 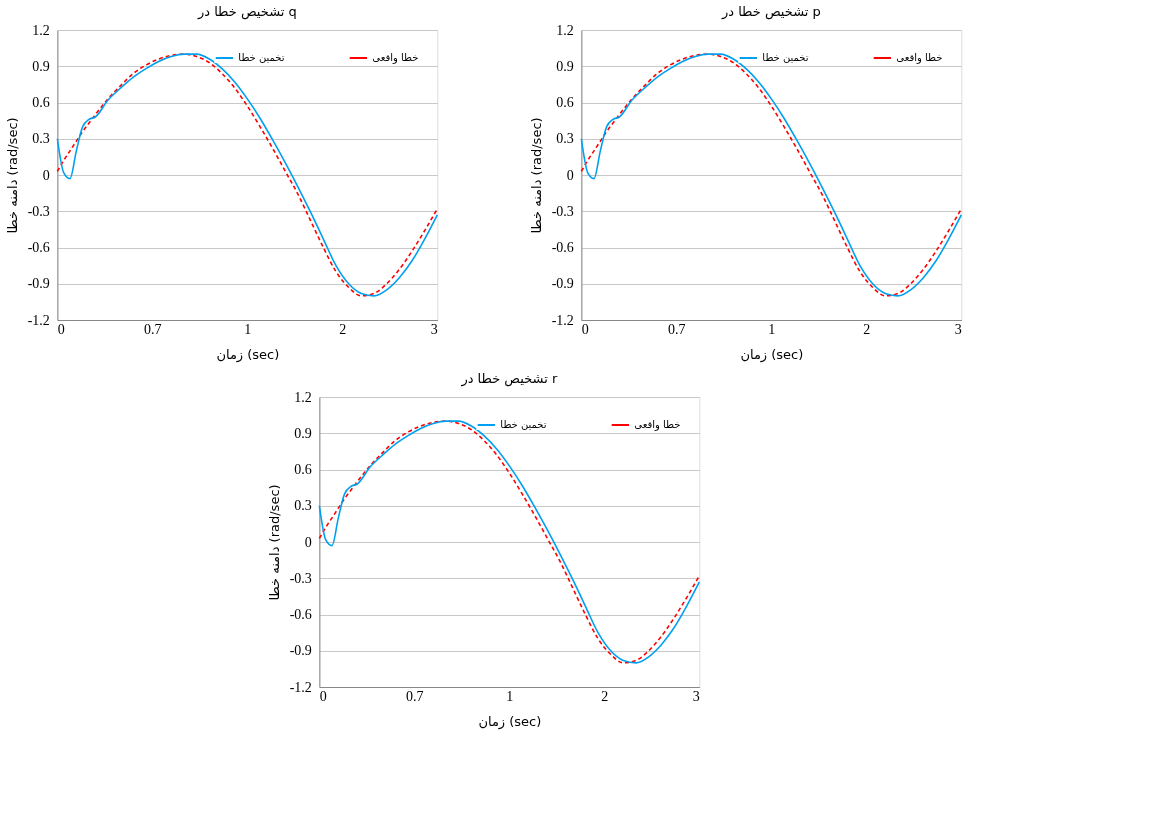 I want to click on chart-title: تشخیص خطا در p, so click(x=770, y=12).